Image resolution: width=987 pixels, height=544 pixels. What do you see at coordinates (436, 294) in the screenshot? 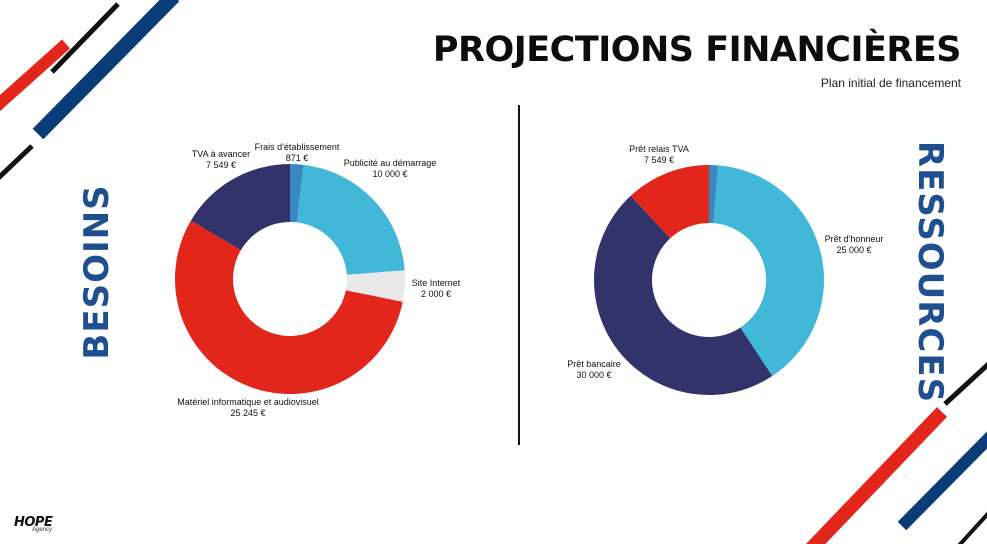
I see `slice-value-label: 2 000 €` at bounding box center [436, 294].